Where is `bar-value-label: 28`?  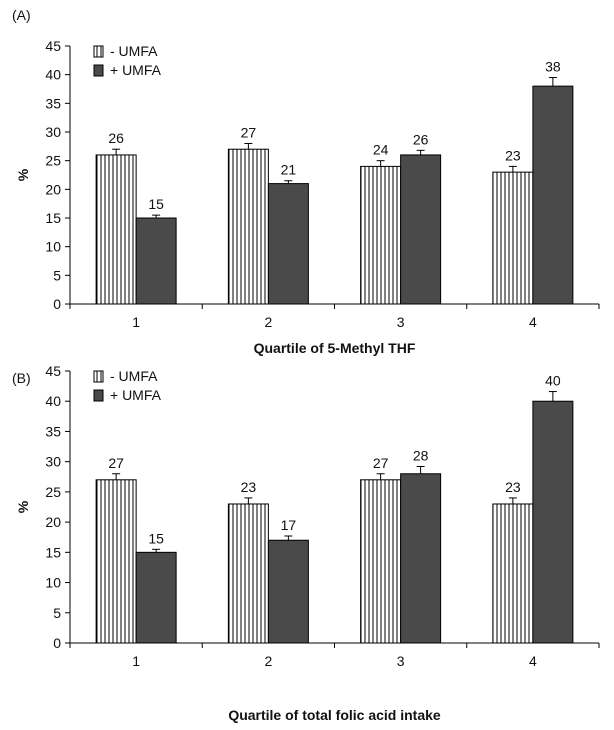 bar-value-label: 28 is located at coordinates (421, 456).